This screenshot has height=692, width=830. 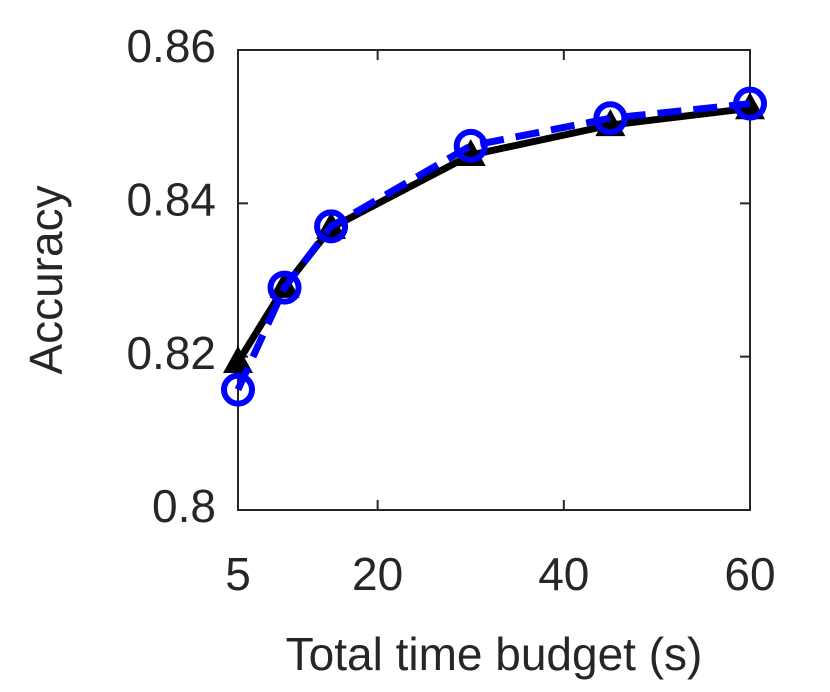 I want to click on x-axis-label: Total time budget (s), so click(x=494, y=654).